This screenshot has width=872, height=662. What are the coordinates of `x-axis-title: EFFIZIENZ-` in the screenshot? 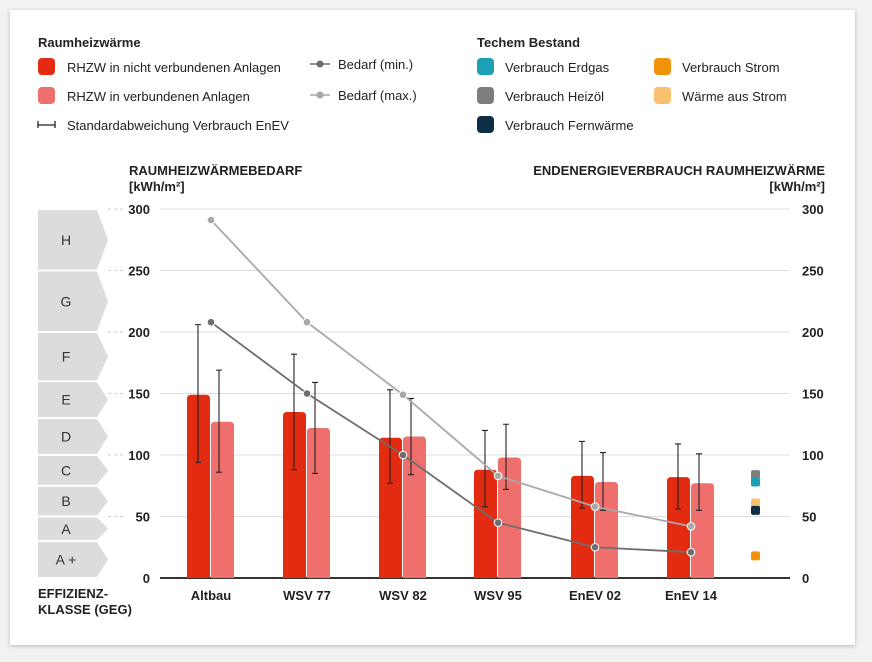 It's located at (73, 593).